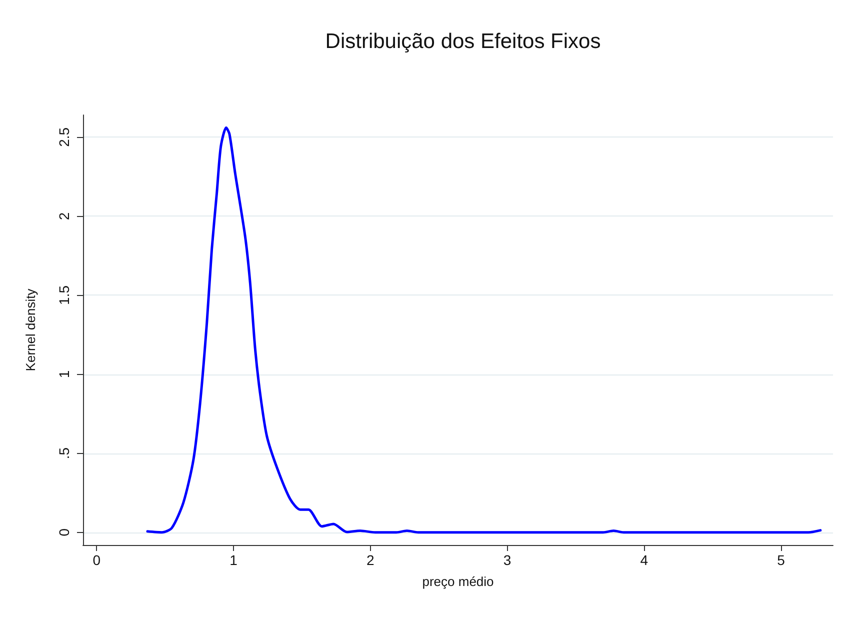 This screenshot has width=841, height=619. Describe the element at coordinates (64, 532) in the screenshot. I see `y-tick-label: 0` at that location.